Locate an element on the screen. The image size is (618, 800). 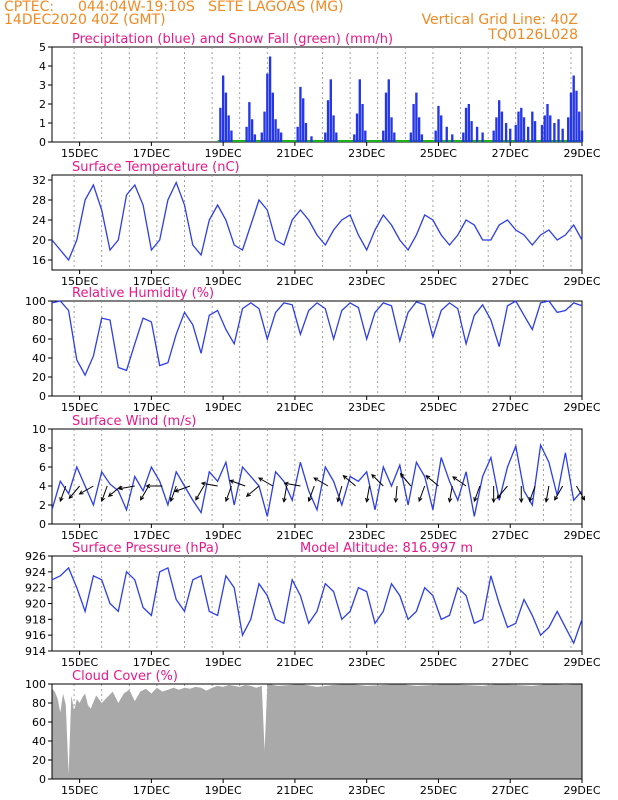
panel-title: Surface Wind (m/s) is located at coordinates (134, 421).